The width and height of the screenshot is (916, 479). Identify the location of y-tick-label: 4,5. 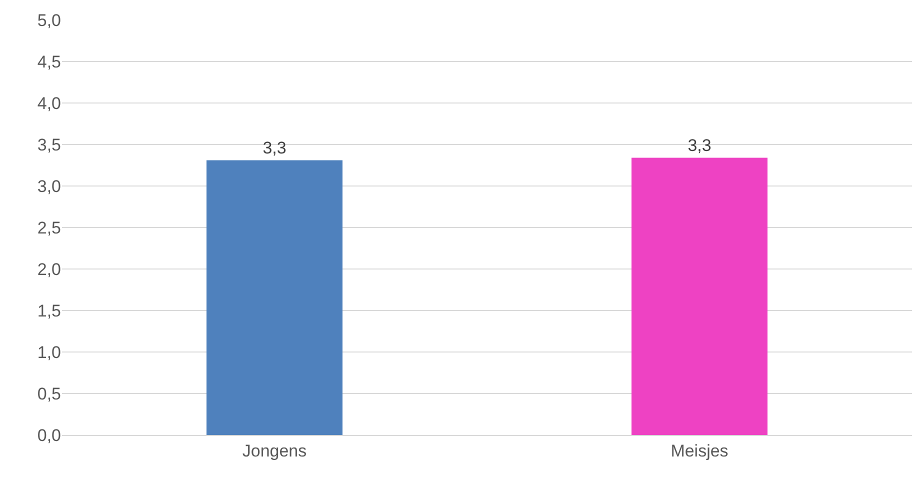
(49, 62).